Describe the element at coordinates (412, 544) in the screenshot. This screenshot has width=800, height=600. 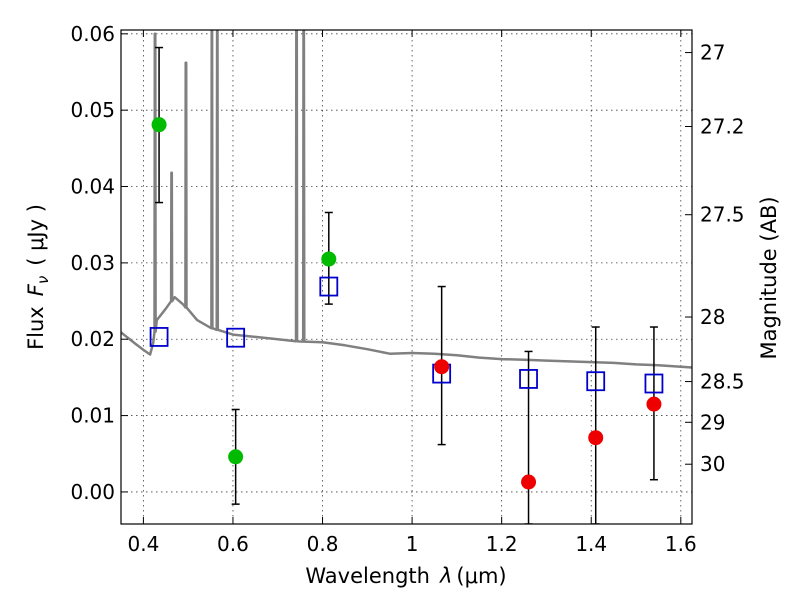
I see `x-tick-label: 1` at that location.